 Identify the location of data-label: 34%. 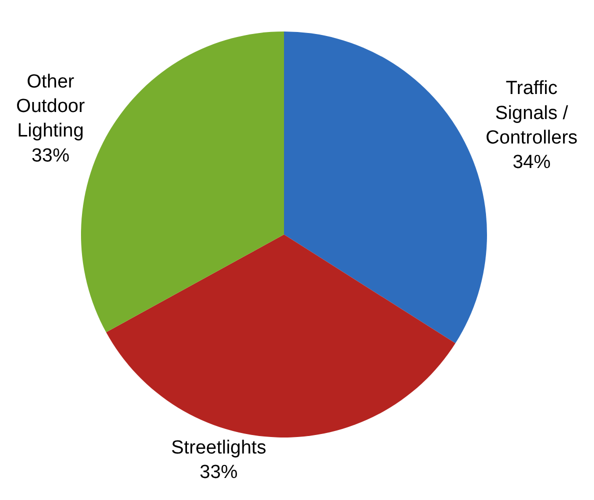
(531, 163).